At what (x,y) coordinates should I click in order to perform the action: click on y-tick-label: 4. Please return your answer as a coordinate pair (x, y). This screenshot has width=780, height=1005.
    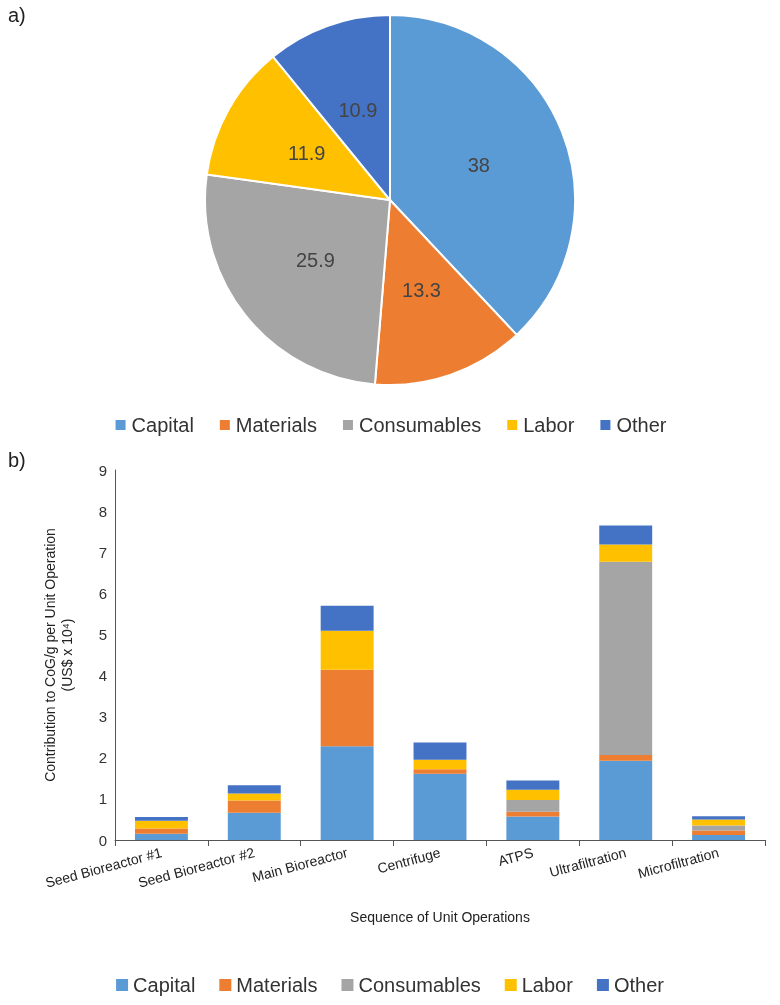
    Looking at the image, I should click on (102, 676).